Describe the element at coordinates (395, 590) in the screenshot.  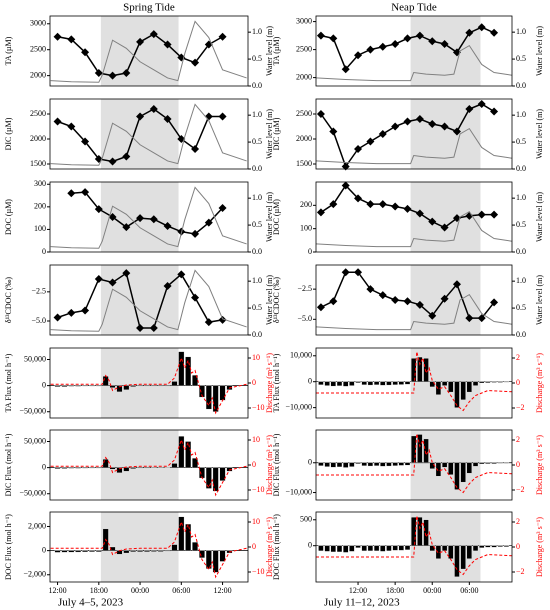
I see `x-tick-label: 18:00` at that location.